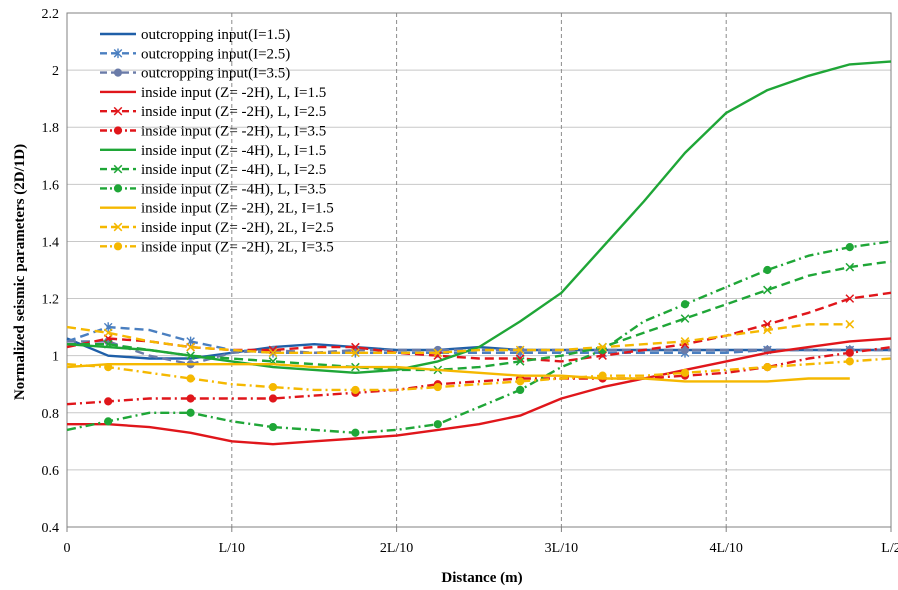 The image size is (898, 590). Describe the element at coordinates (481, 578) in the screenshot. I see `x-axis-title: Distance (m)` at that location.